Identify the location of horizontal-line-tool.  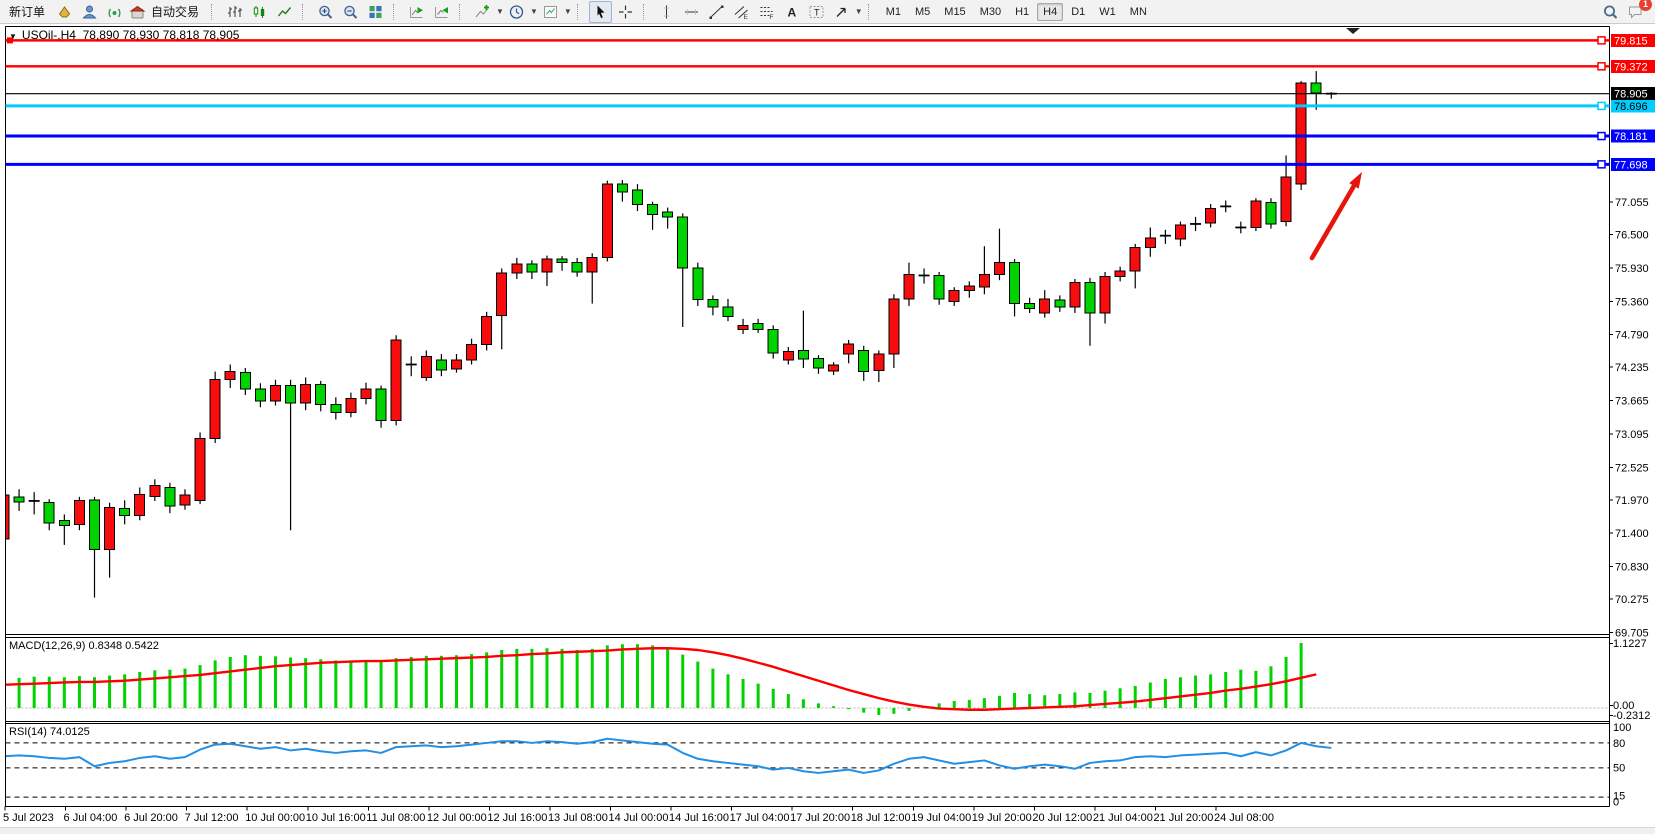
(691, 12).